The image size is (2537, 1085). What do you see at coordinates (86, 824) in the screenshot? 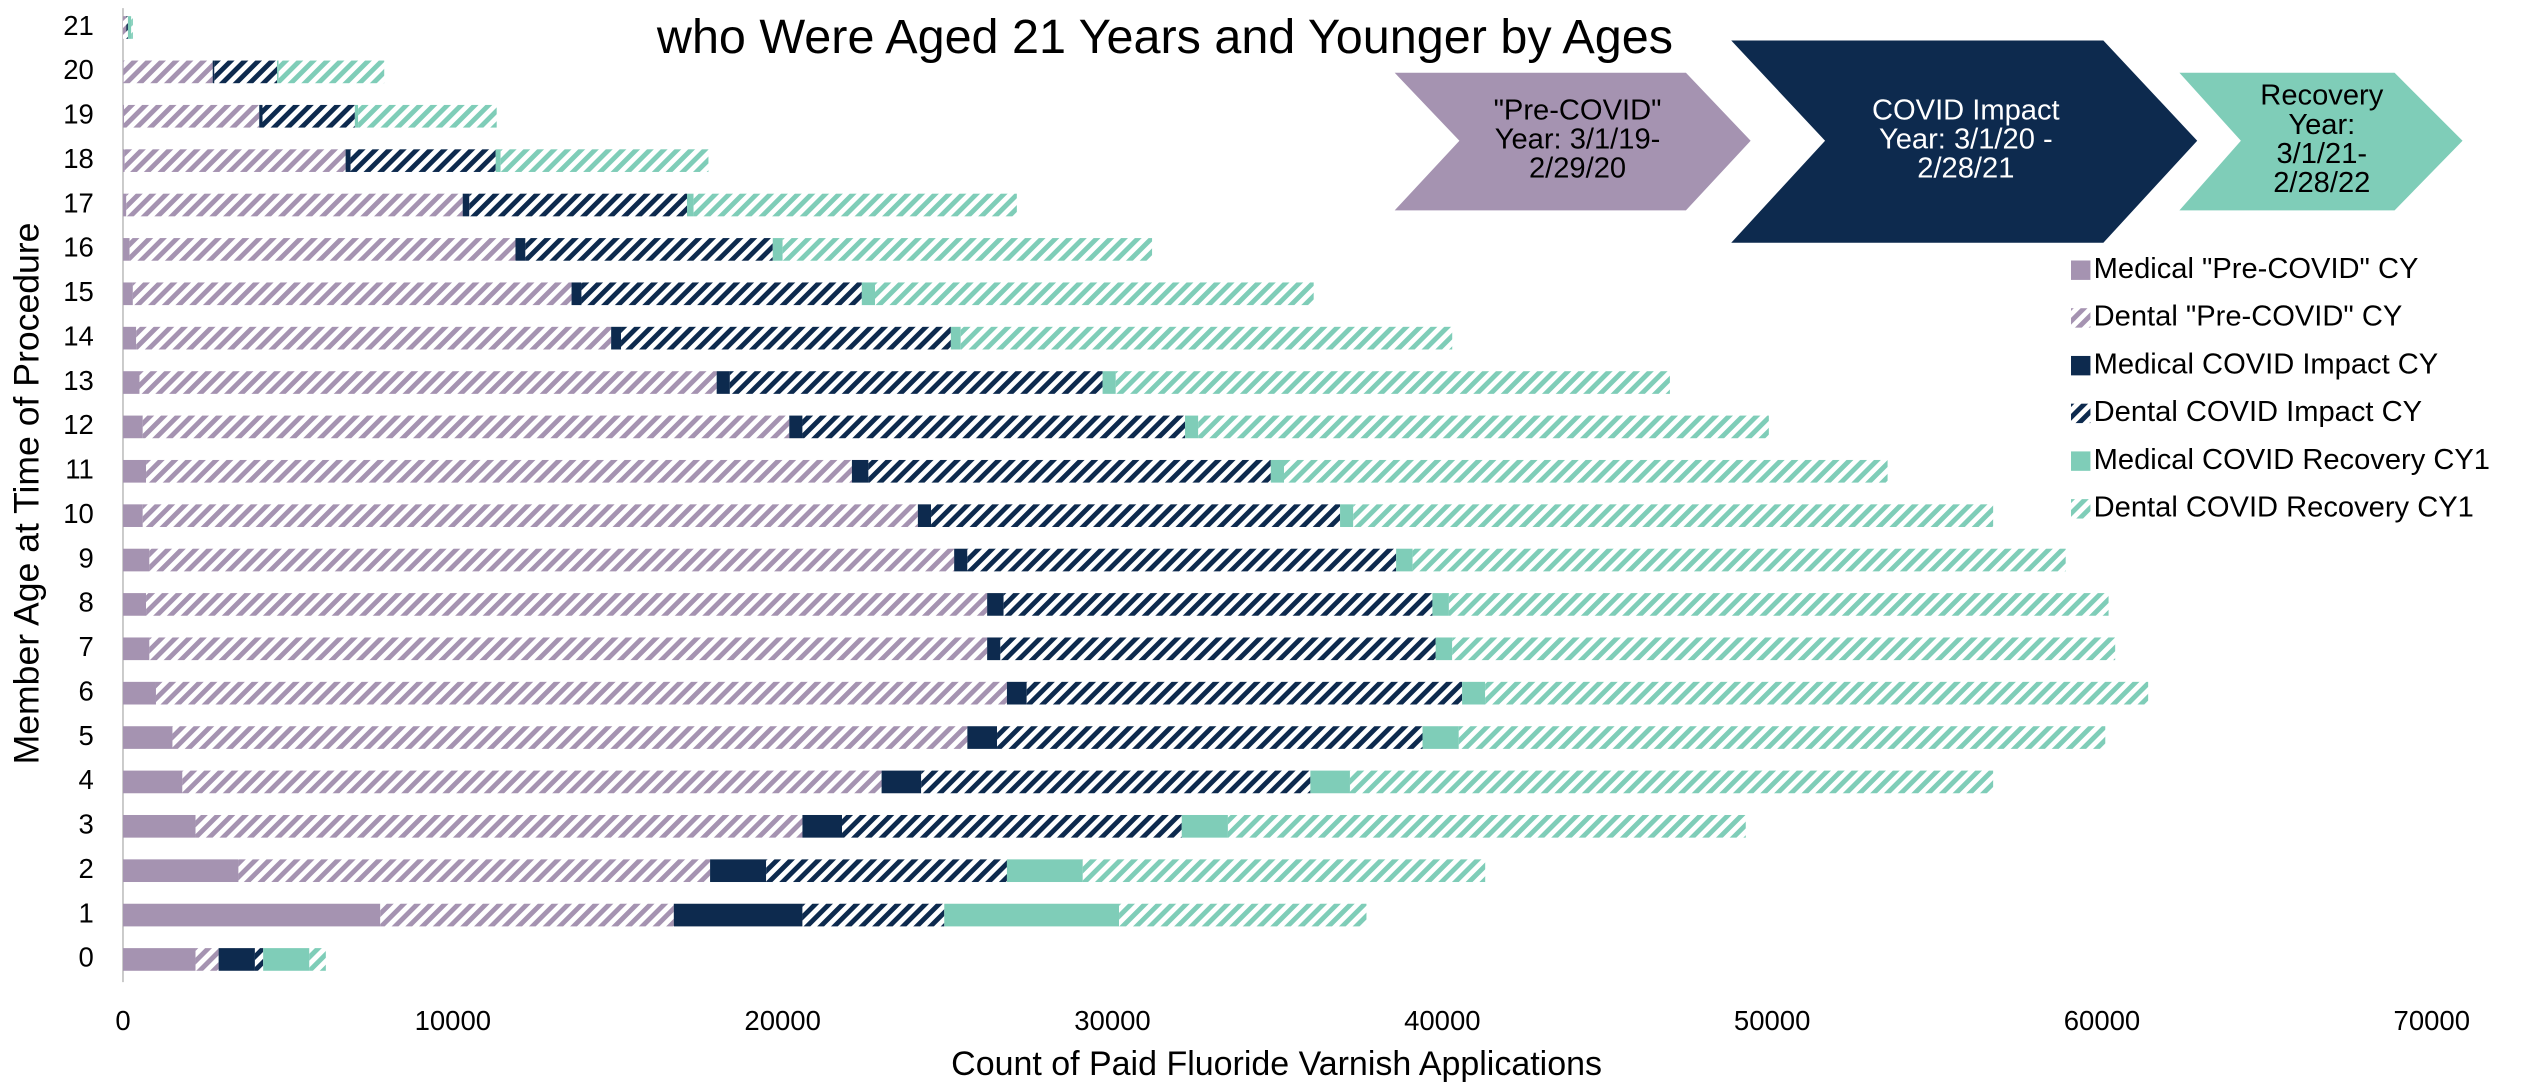
I see `y-tick-label: 3` at bounding box center [86, 824].